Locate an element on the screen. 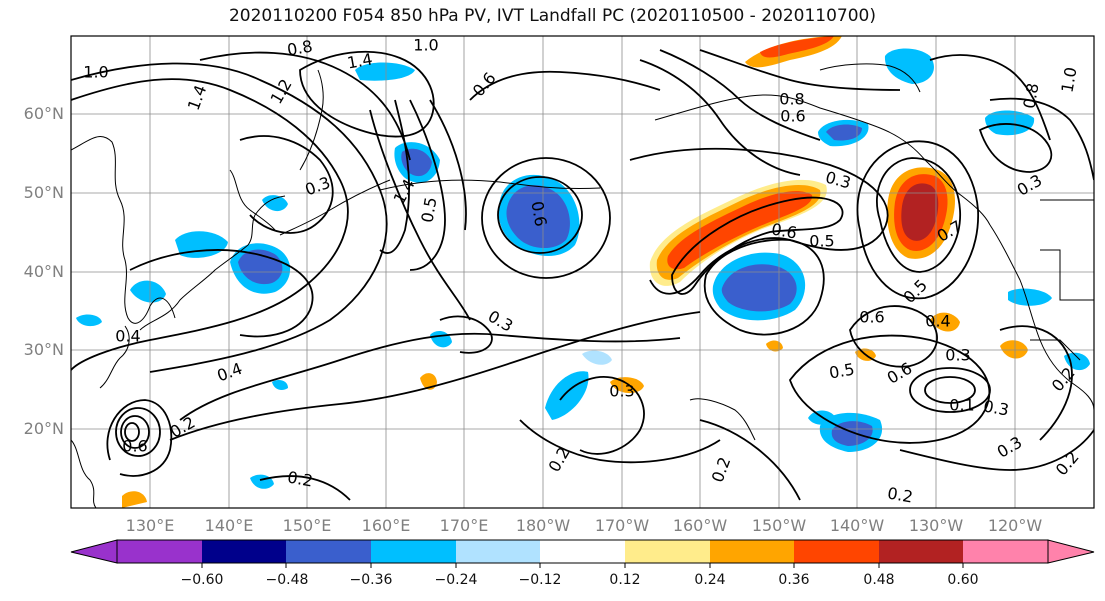 The height and width of the screenshot is (601, 1105). lat-label: 20°N is located at coordinates (43, 428).